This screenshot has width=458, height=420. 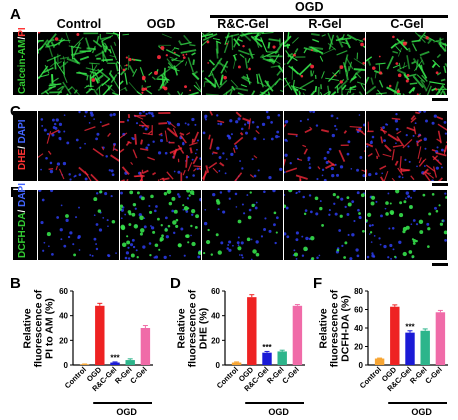 I want to click on column-header-ogd: OGD, so click(x=161, y=24).